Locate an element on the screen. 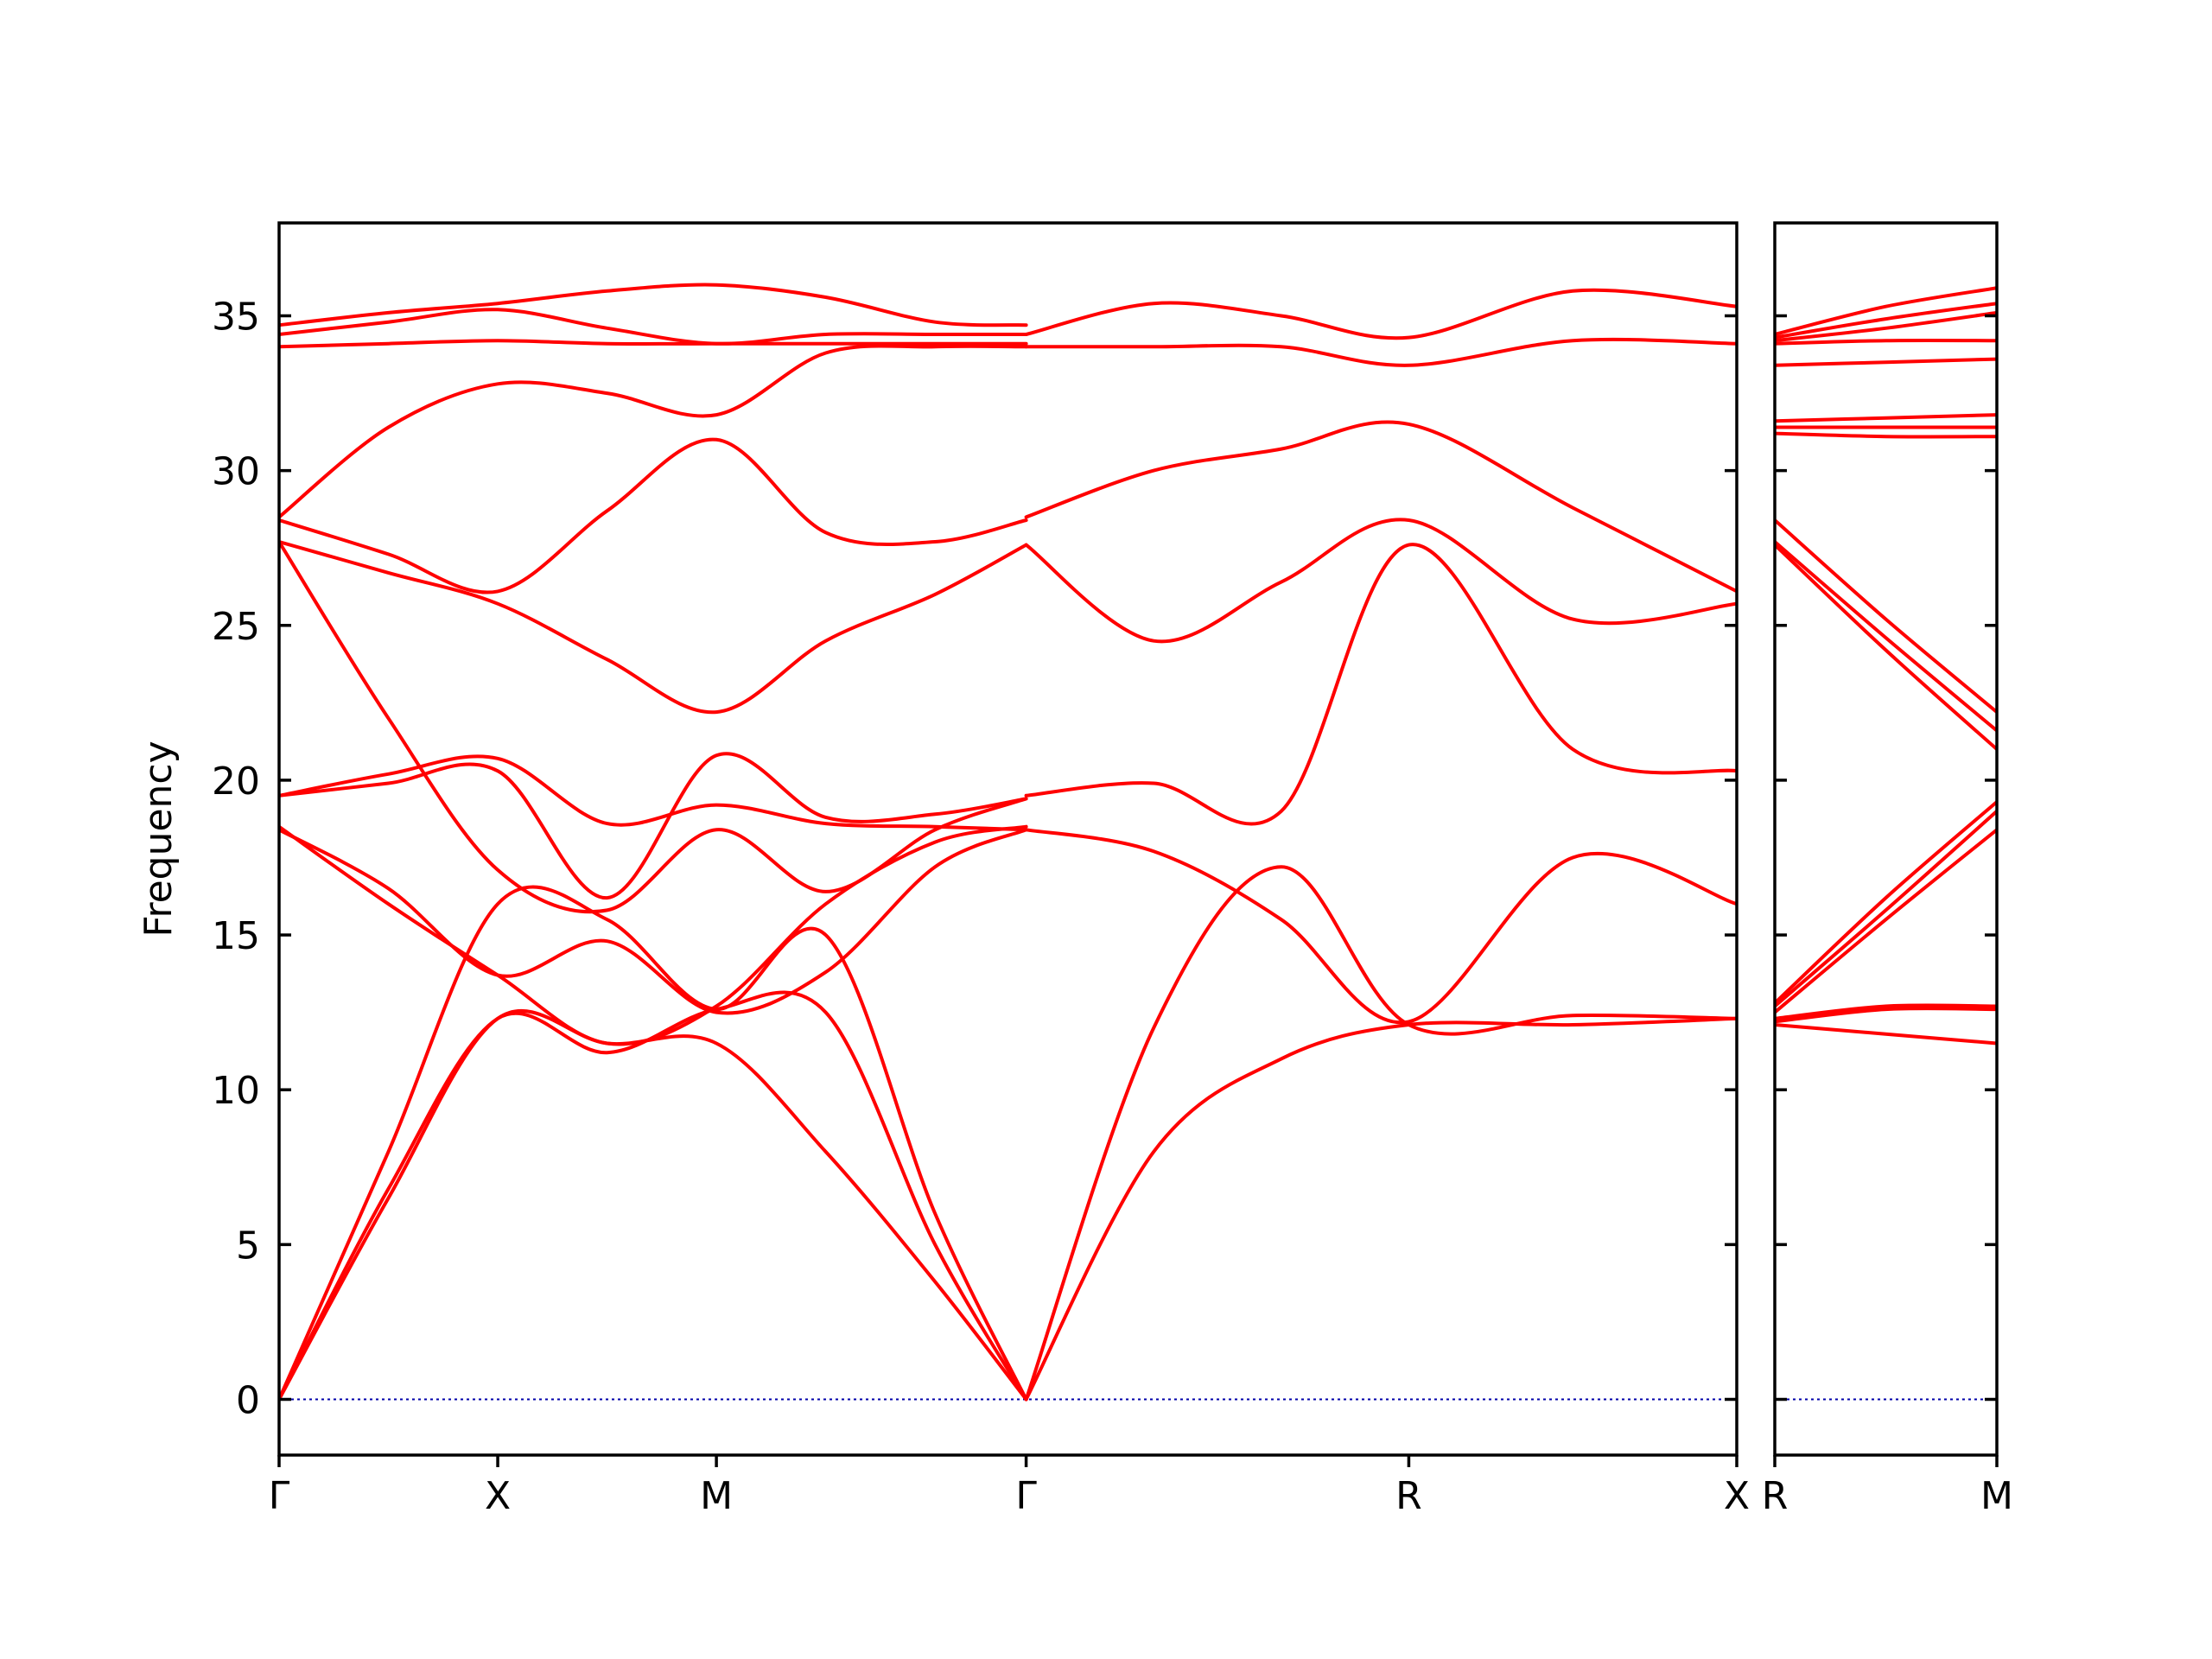 The width and height of the screenshot is (2212, 1659). right-plot-frame is located at coordinates (1886, 839).